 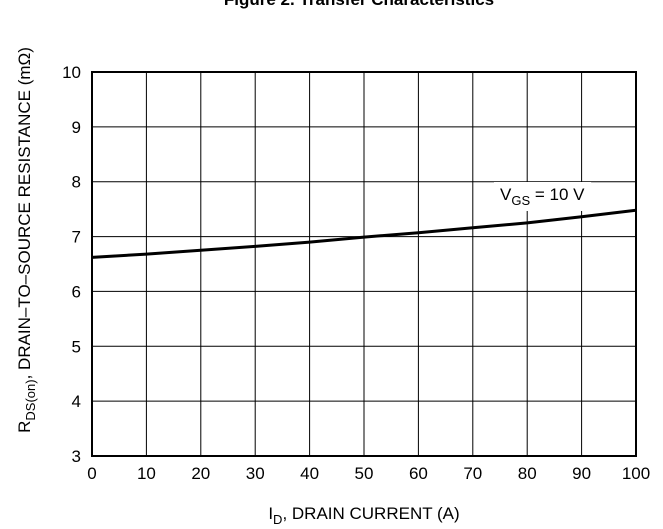 What do you see at coordinates (255, 473) in the screenshot?
I see `x-tick-label: 30` at bounding box center [255, 473].